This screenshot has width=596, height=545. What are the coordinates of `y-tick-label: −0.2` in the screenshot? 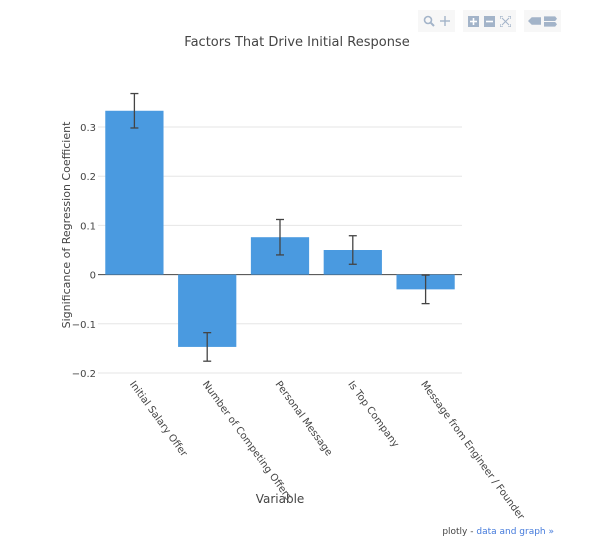 It's located at (84, 374).